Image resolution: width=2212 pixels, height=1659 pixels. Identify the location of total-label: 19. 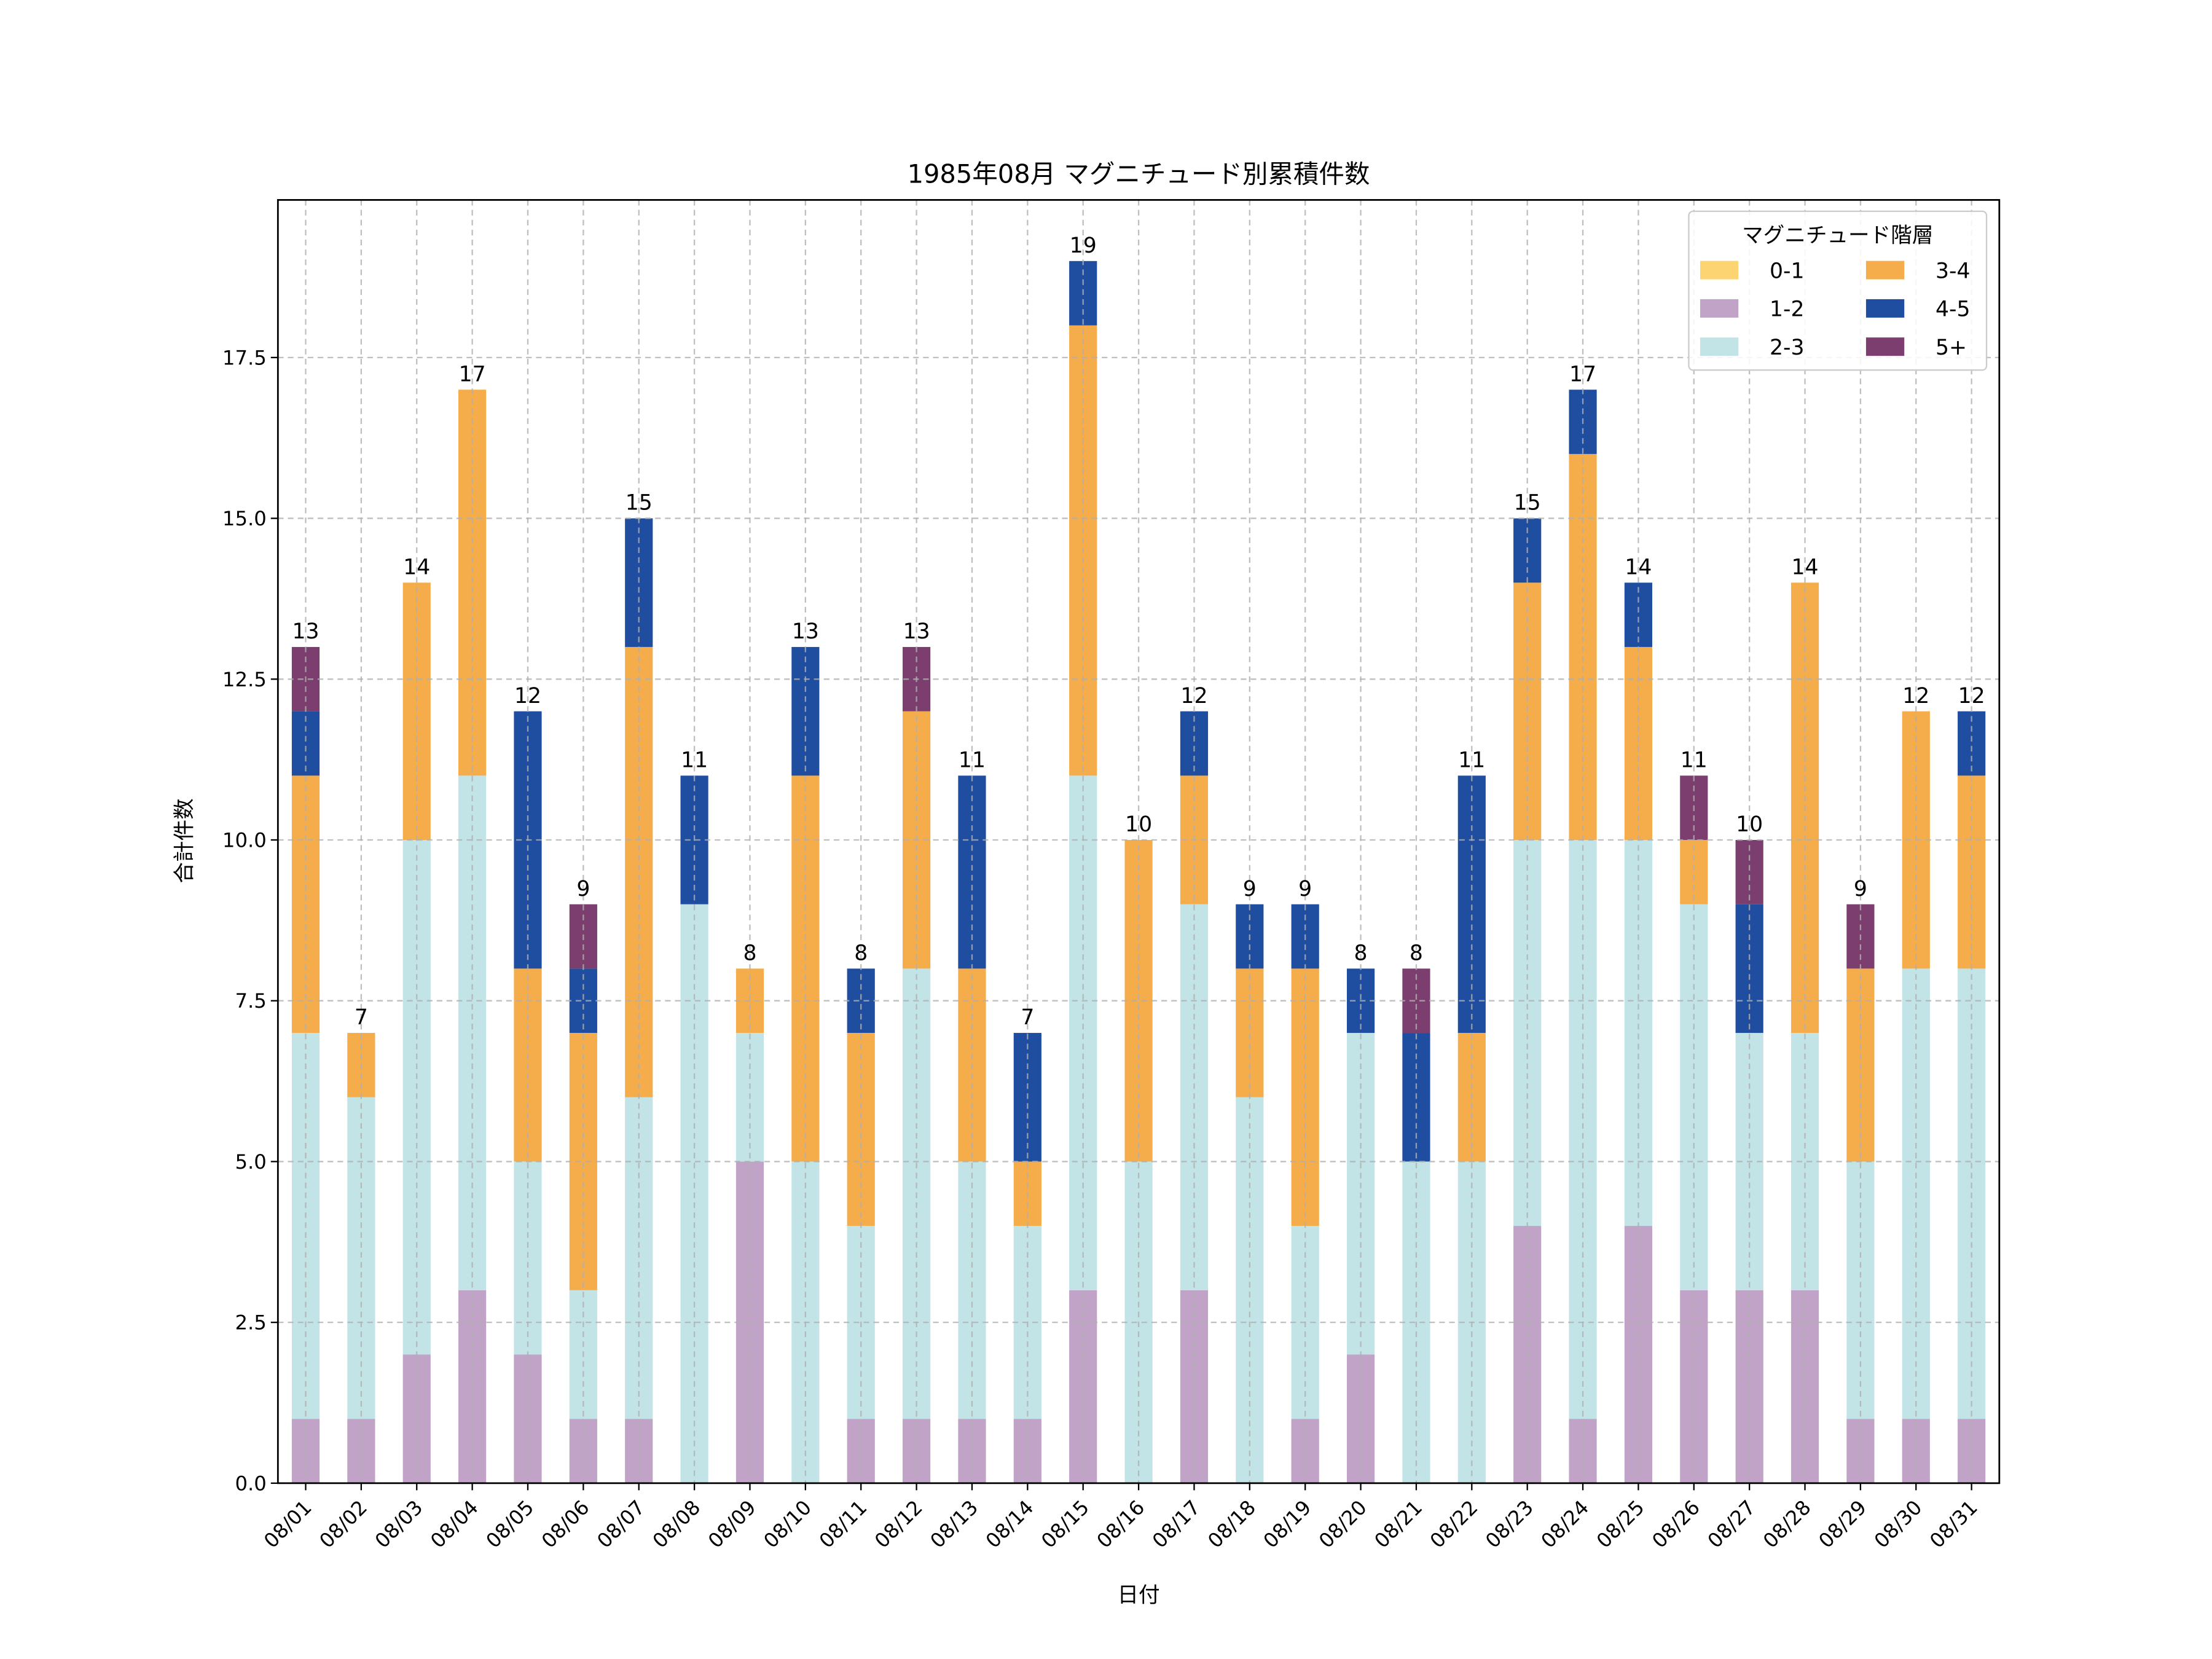
(1083, 245).